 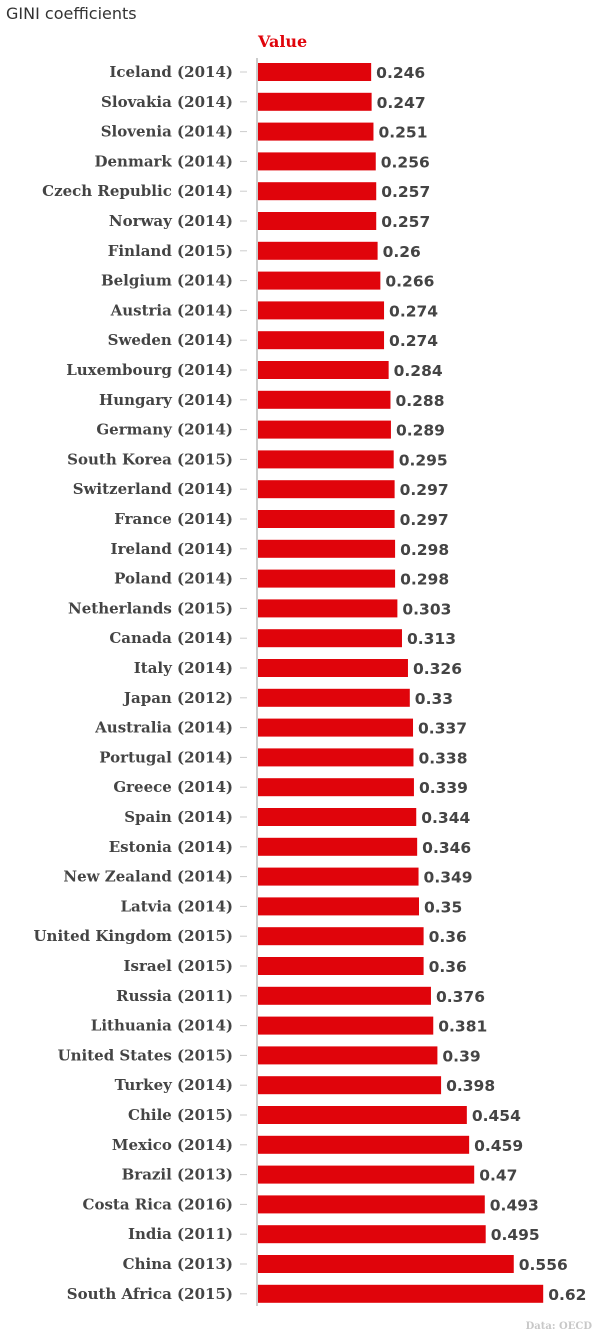 What do you see at coordinates (462, 1027) in the screenshot?
I see `value-label: 0.381` at bounding box center [462, 1027].